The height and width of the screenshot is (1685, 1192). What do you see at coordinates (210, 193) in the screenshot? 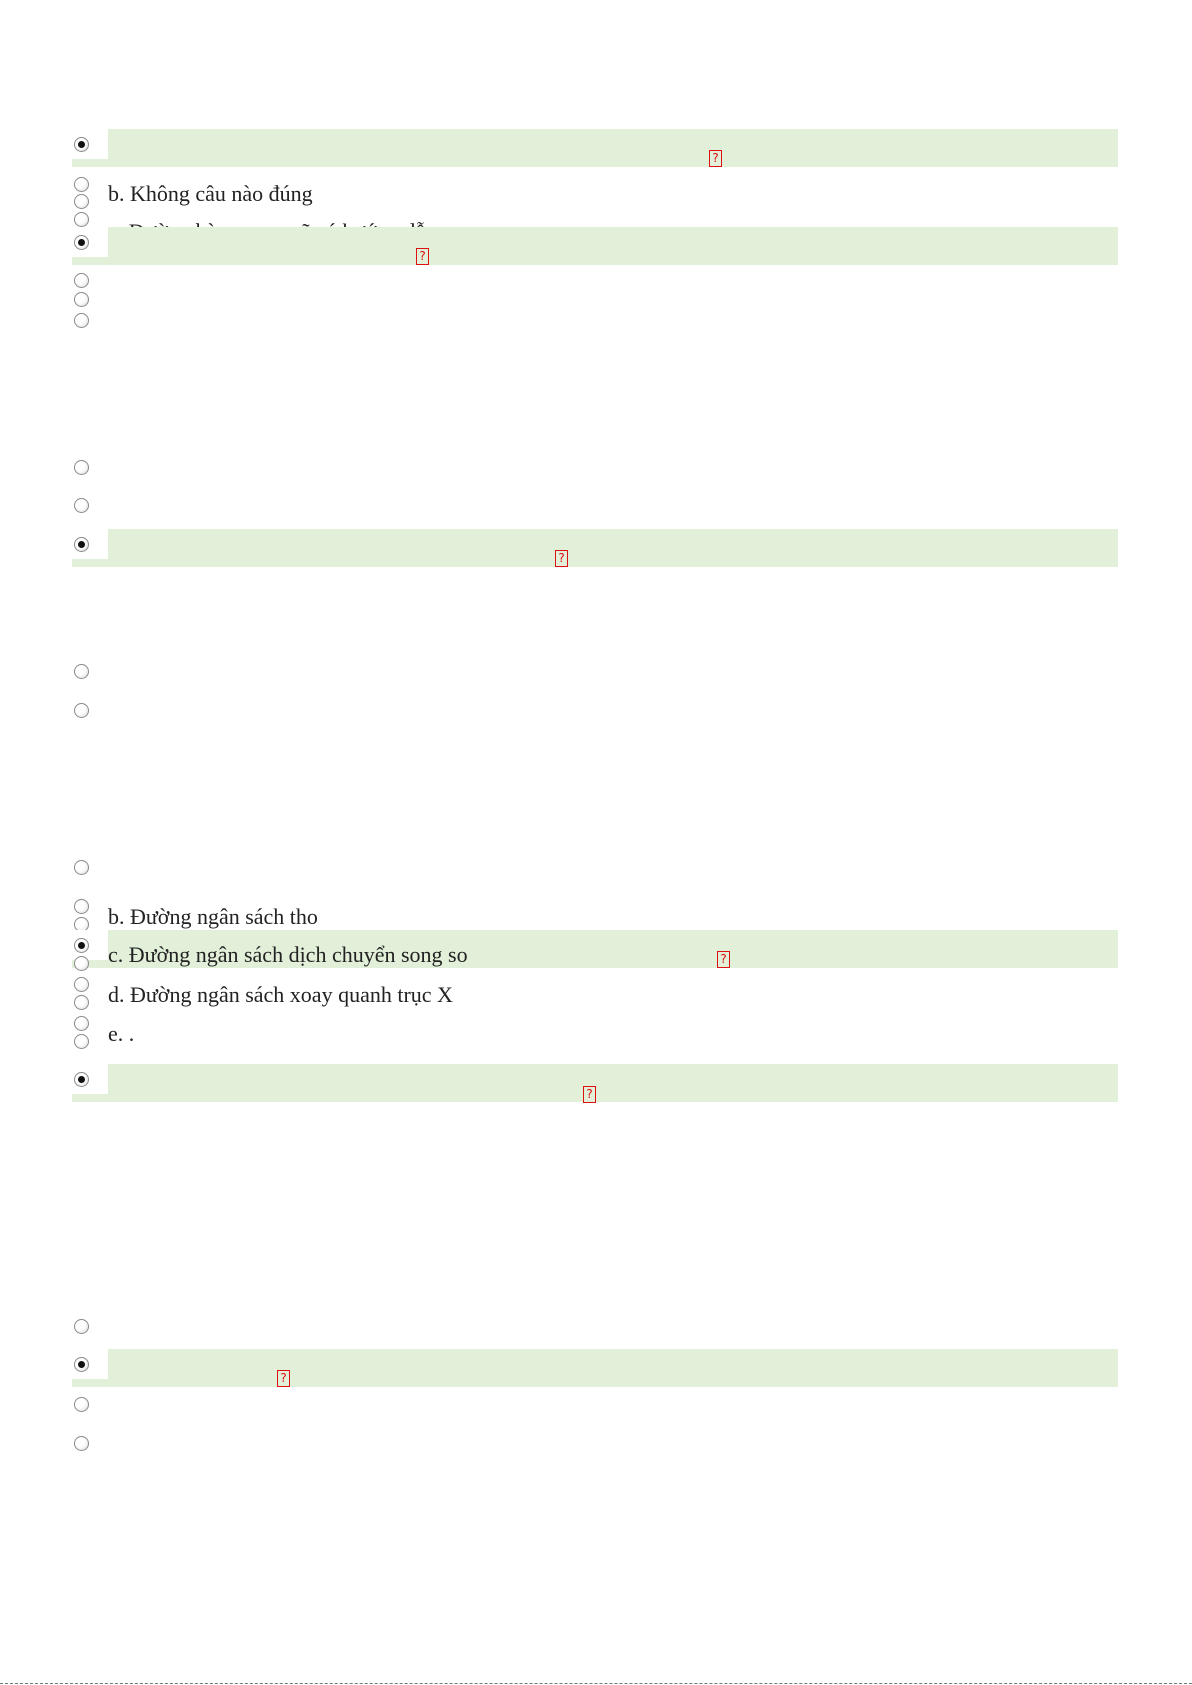
I see `option-text: b. Không câu nào đúng` at bounding box center [210, 193].